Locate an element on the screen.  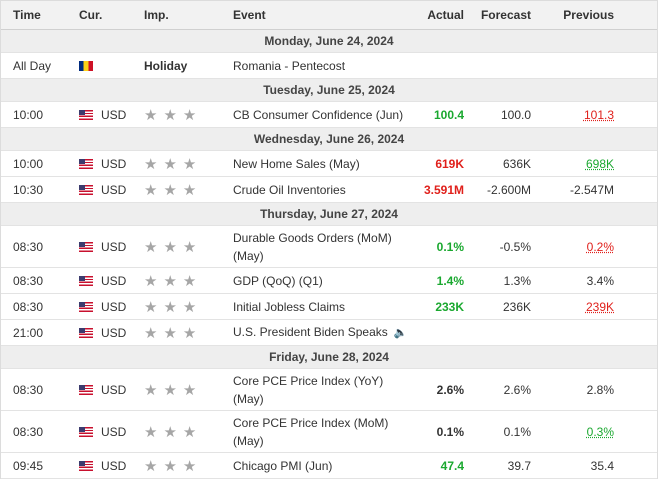
event-previous: 2.8% is located at coordinates (577, 389).